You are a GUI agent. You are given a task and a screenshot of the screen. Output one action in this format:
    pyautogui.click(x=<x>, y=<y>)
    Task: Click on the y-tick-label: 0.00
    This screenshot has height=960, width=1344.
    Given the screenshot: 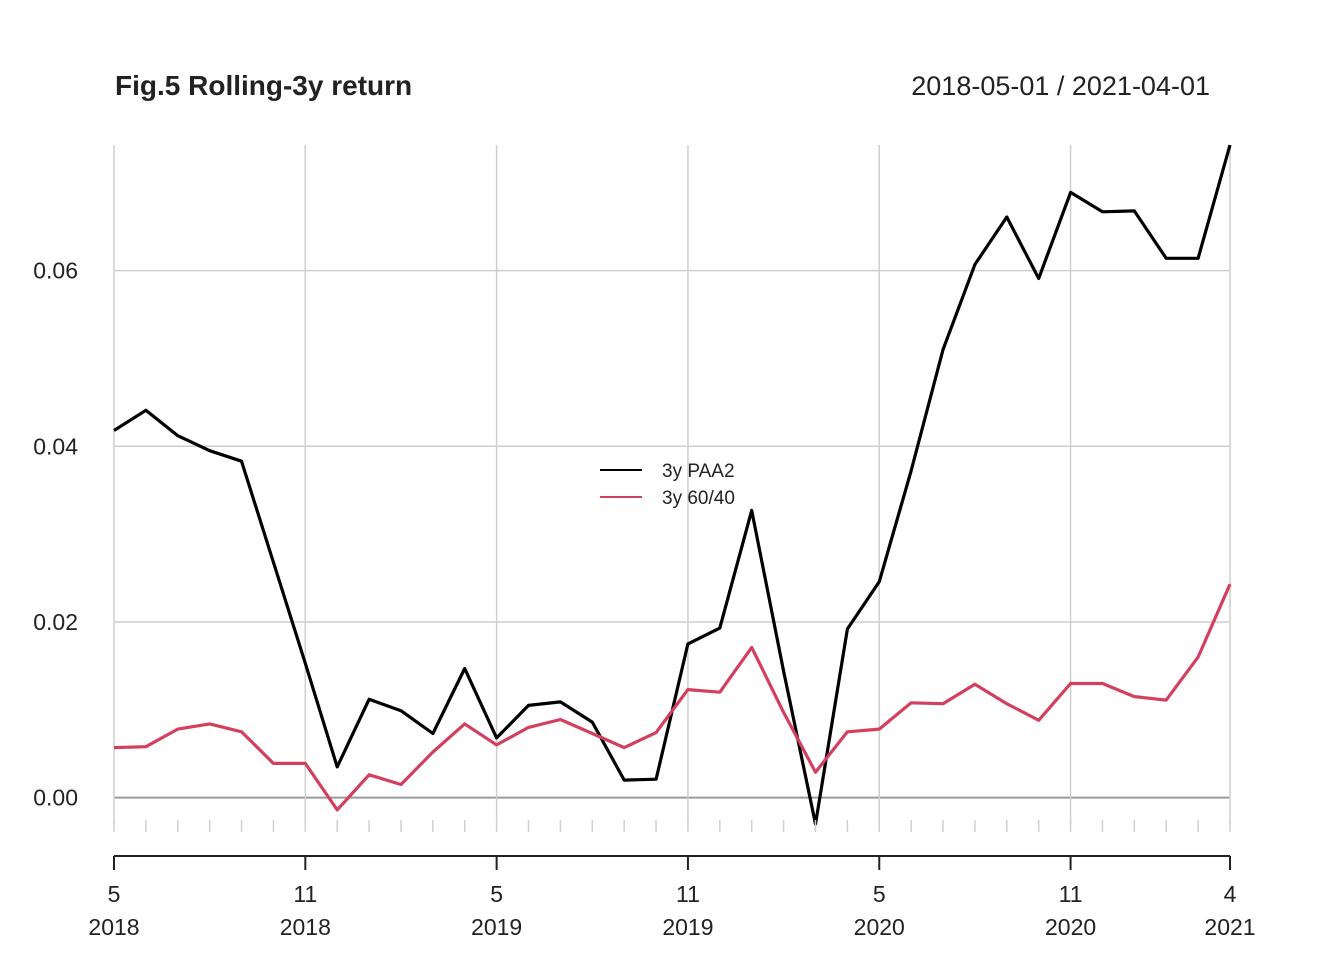 What is the action you would take?
    pyautogui.click(x=55, y=798)
    